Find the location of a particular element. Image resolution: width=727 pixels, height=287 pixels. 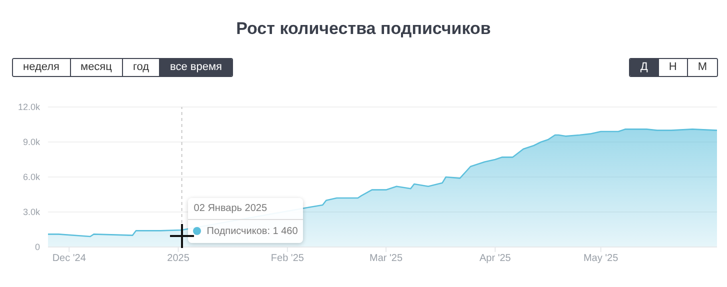

x-tick-label: Dec '24 is located at coordinates (69, 258).